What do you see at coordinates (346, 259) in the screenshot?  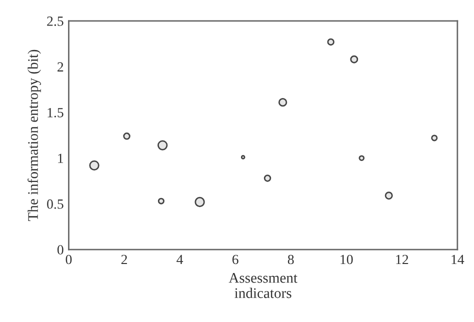 I see `x-tick-label: 10` at bounding box center [346, 259].